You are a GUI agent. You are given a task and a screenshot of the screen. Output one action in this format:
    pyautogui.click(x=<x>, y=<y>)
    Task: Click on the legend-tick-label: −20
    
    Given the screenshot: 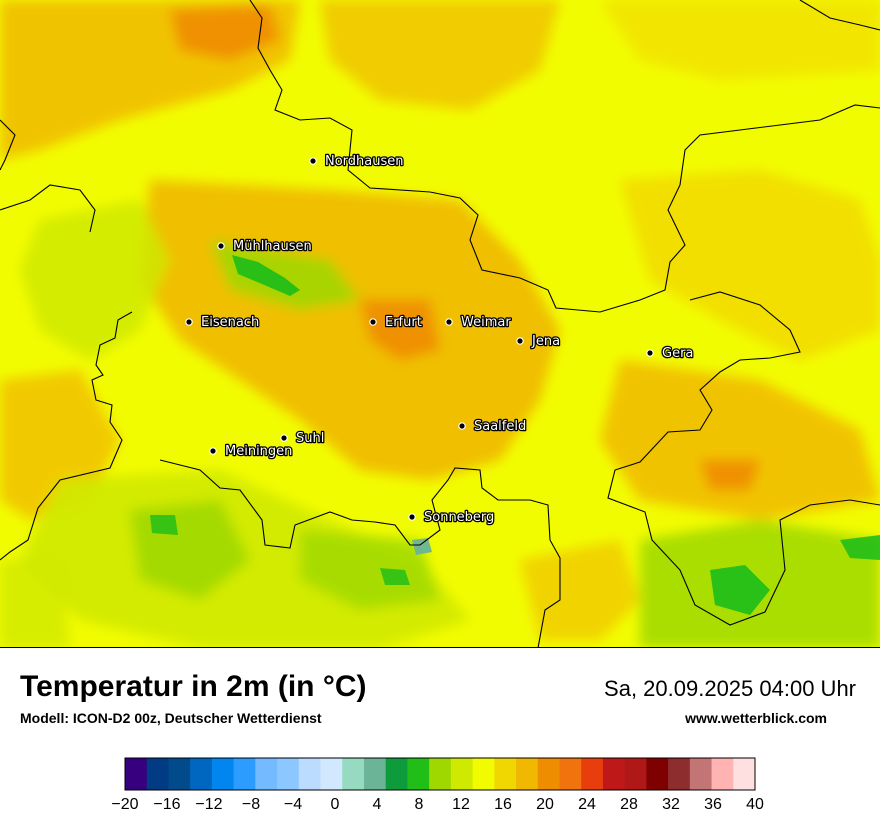 What is the action you would take?
    pyautogui.click(x=124, y=804)
    